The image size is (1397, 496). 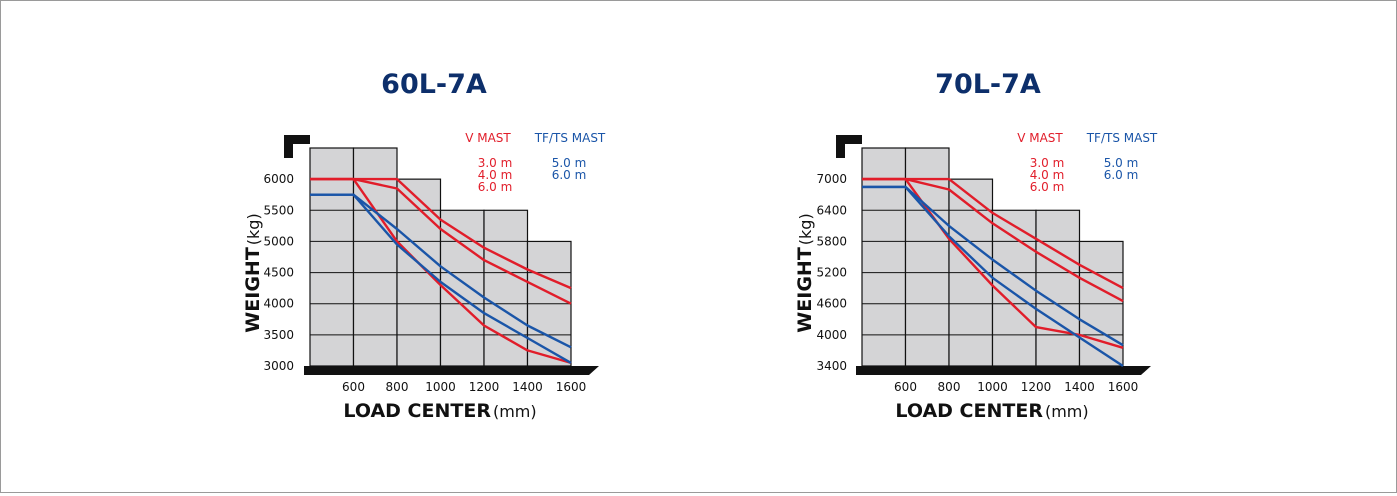 I want to click on y-tick-label: 7000, so click(x=831, y=179).